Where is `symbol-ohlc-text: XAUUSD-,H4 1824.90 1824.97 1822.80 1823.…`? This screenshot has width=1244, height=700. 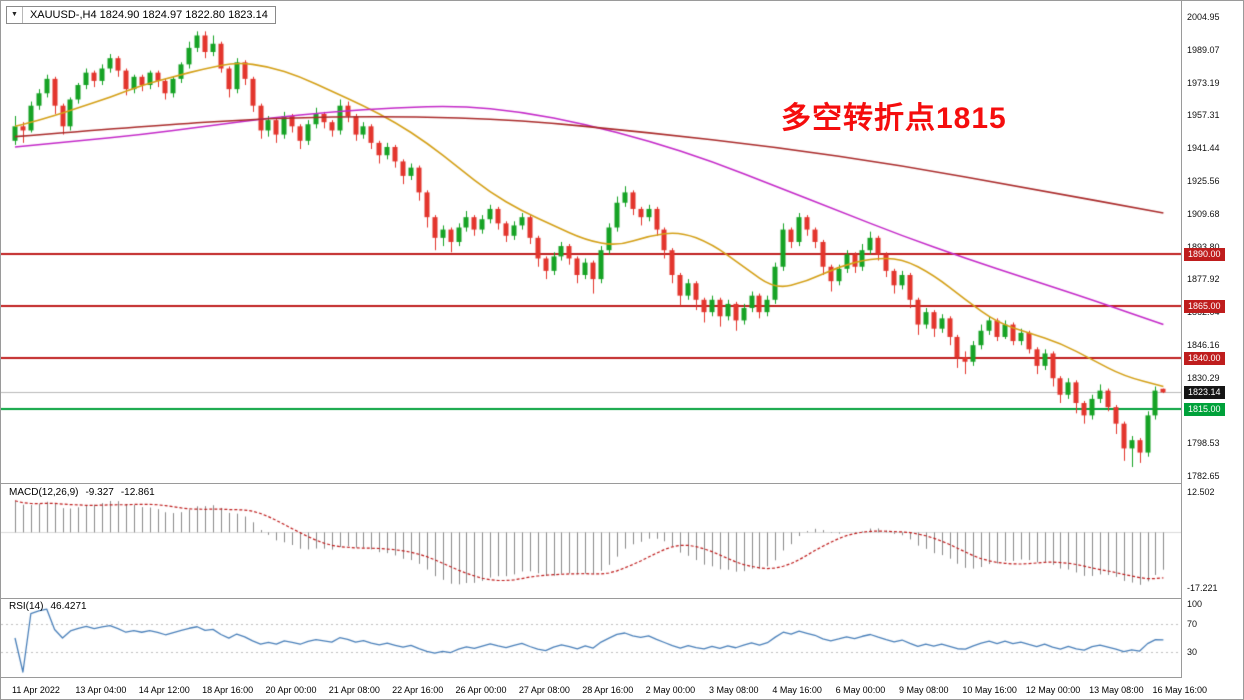
symbol-ohlc-text: XAUUSD-,H4 1824.90 1824.97 1822.80 1823.… is located at coordinates (148, 15).